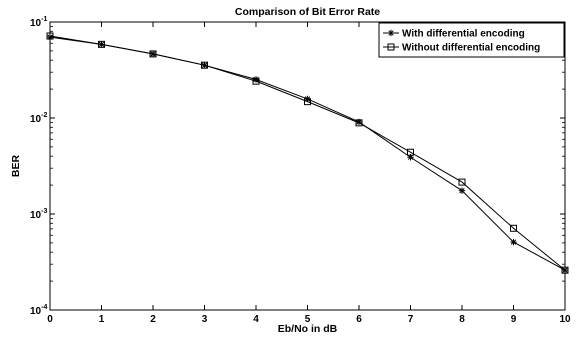 This screenshot has width=580, height=337. What do you see at coordinates (38, 118) in the screenshot?
I see `y-tick-label: 10⁻²` at bounding box center [38, 118].